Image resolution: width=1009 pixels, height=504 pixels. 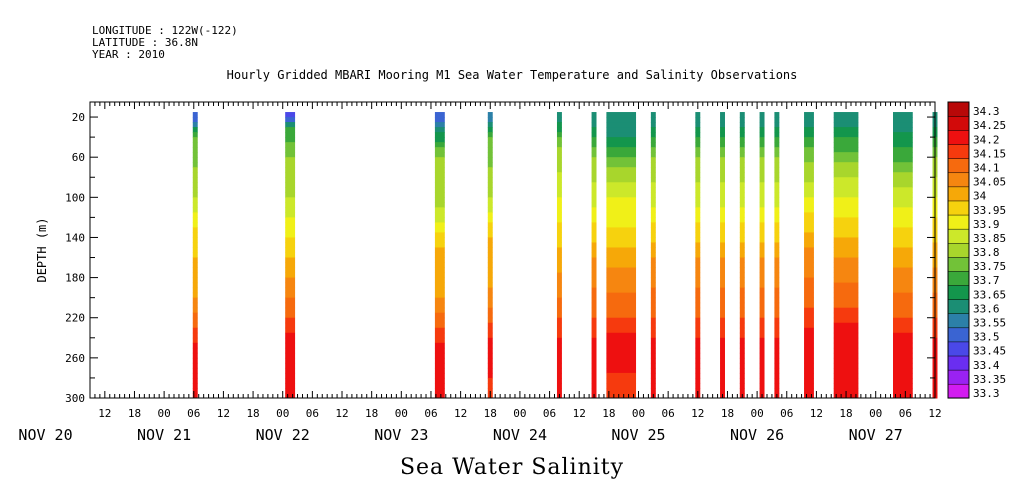 What do you see at coordinates (371, 413) in the screenshot?
I see `x-hour-label: 18` at bounding box center [371, 413].